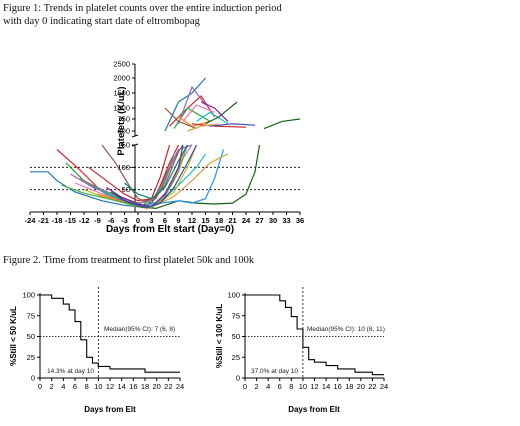  Describe the element at coordinates (139, 329) in the screenshot. I see `c2-median-annotation: Median(95% CI): 7 (6, 8)` at that location.